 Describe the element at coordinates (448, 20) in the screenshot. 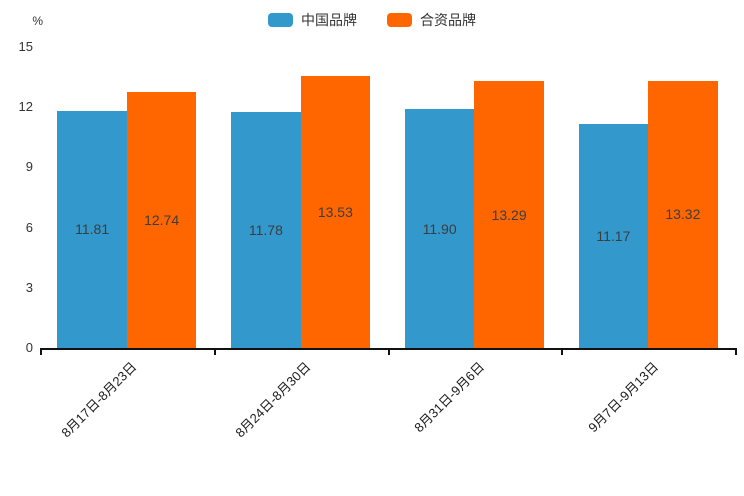

I see `legend-label: 合资品牌` at that location.